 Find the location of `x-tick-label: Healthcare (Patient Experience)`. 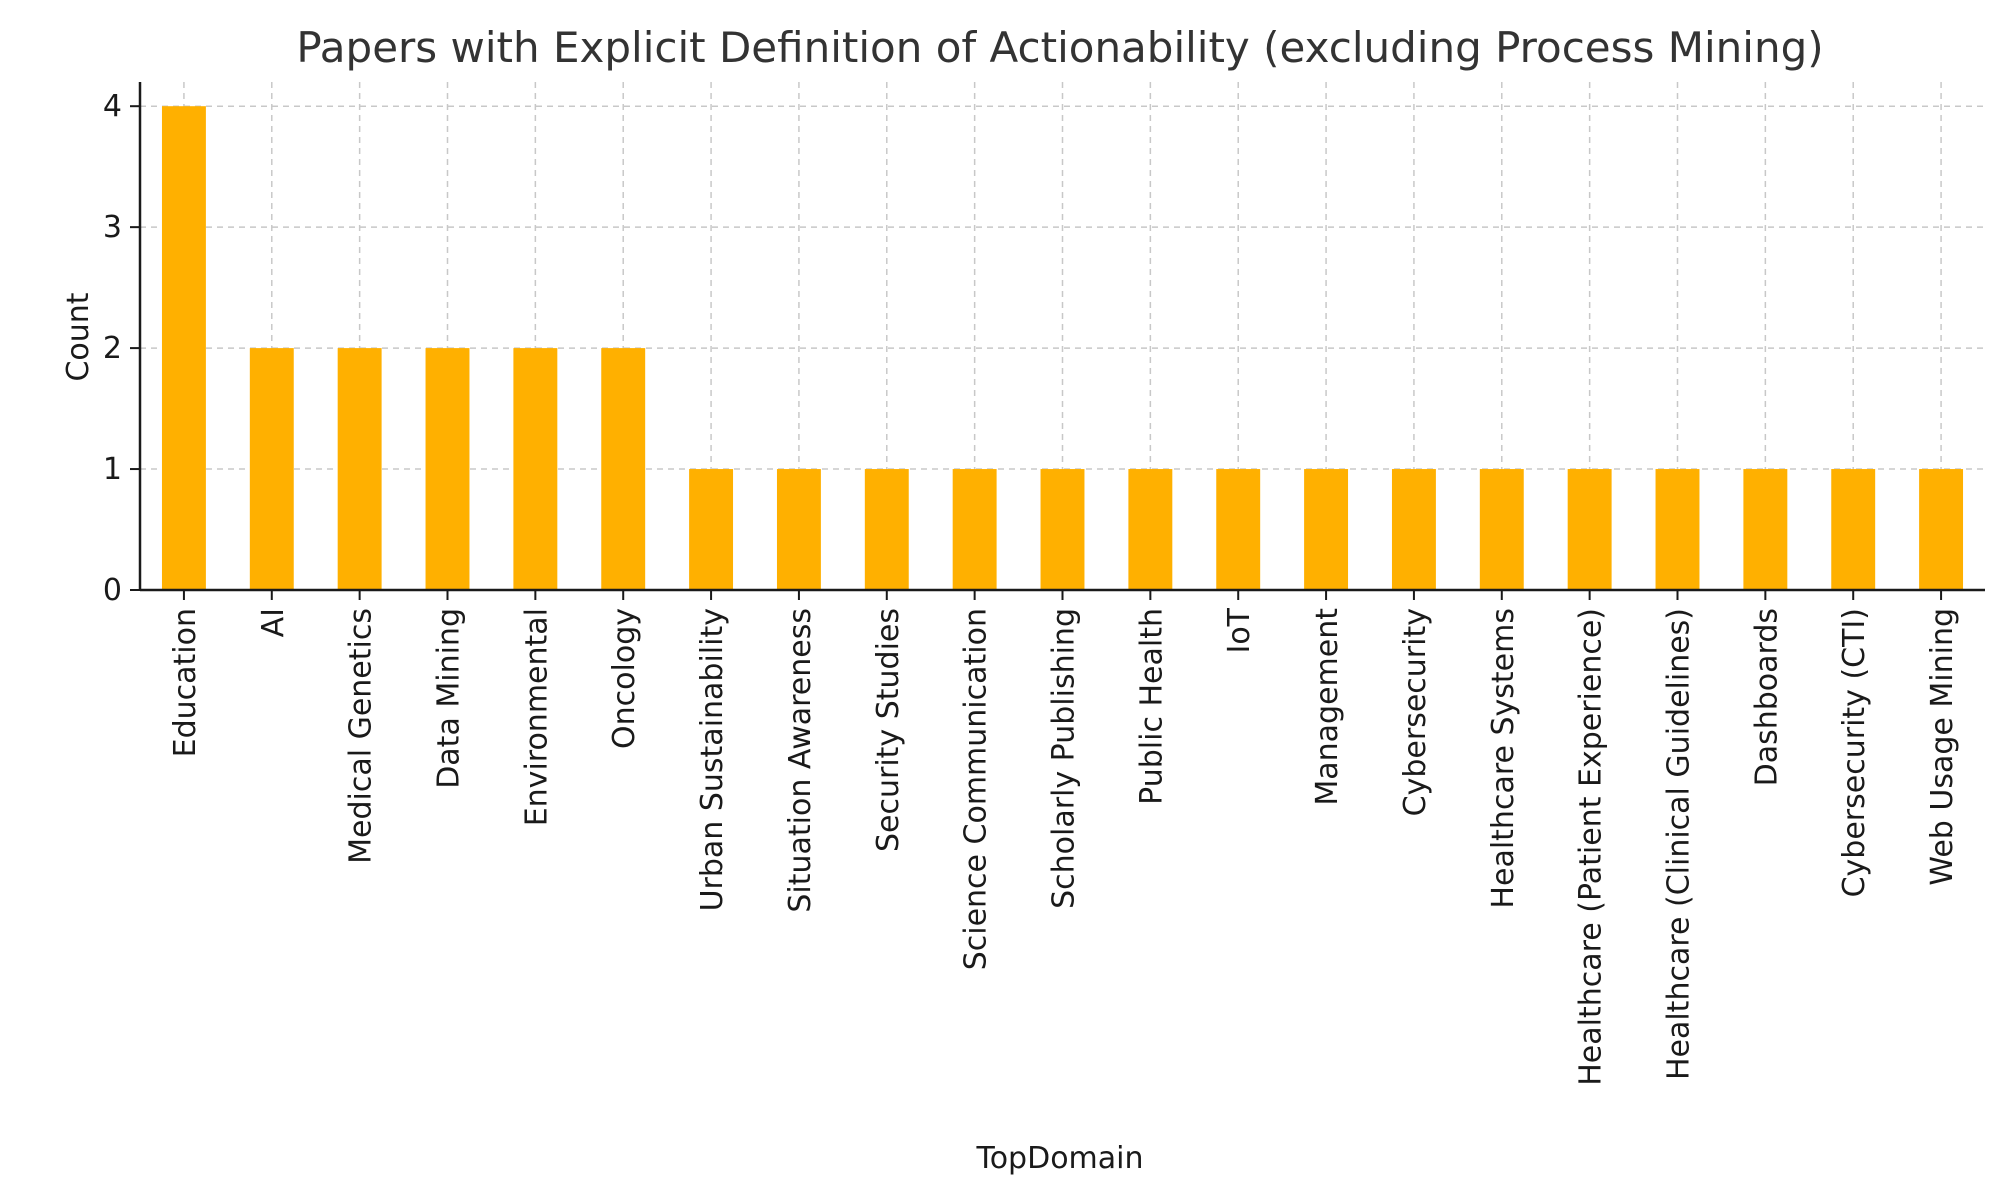

x-tick-label: Healthcare (Patient Experience) is located at coordinates (1591, 847).